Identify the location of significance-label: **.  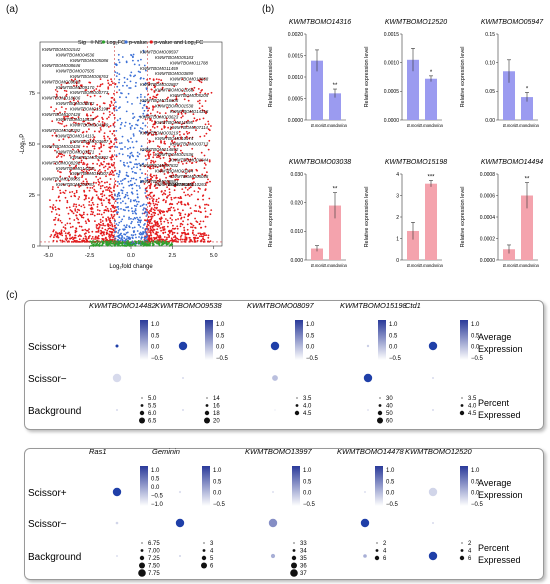
(335, 86).